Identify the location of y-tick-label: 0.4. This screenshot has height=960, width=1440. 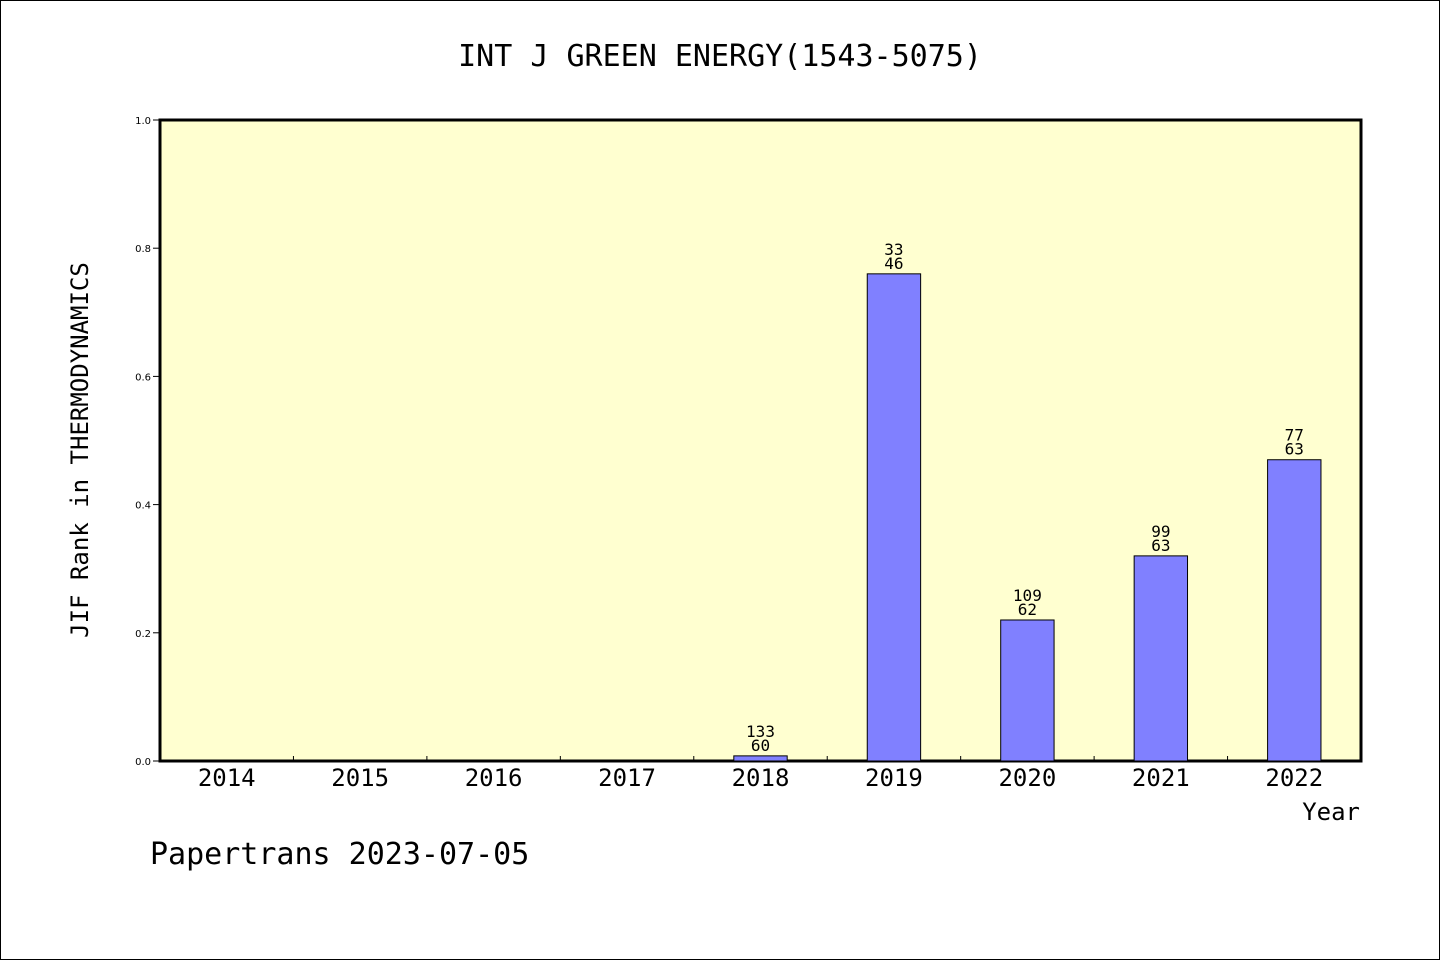
(143, 506).